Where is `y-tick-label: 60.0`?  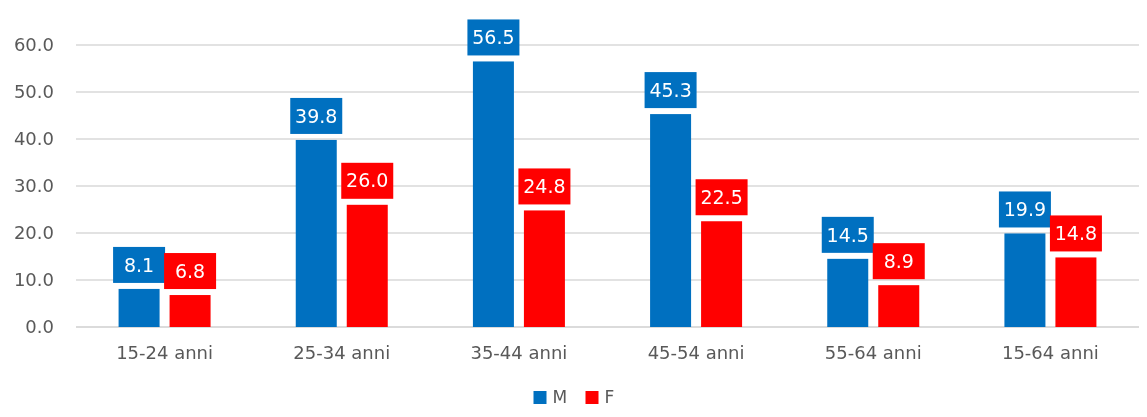
y-tick-label: 60.0 is located at coordinates (33, 45).